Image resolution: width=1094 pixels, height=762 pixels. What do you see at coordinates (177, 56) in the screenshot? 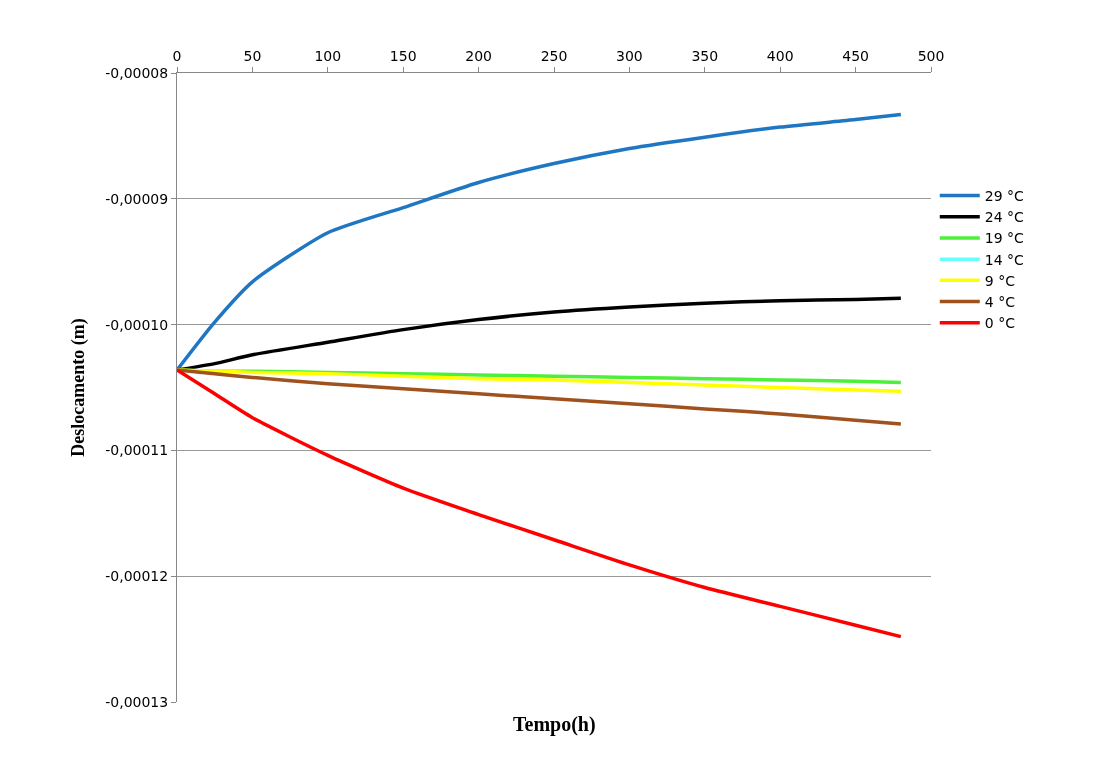
I see `x-tick-label: 0` at bounding box center [177, 56].